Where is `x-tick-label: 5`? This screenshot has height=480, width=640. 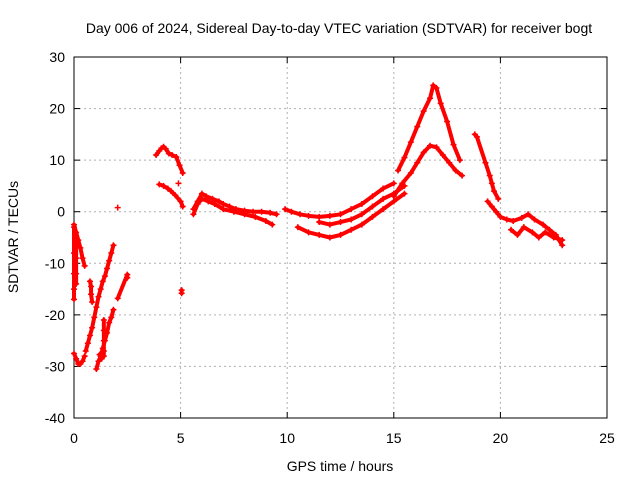
x-tick-label: 5 is located at coordinates (181, 438).